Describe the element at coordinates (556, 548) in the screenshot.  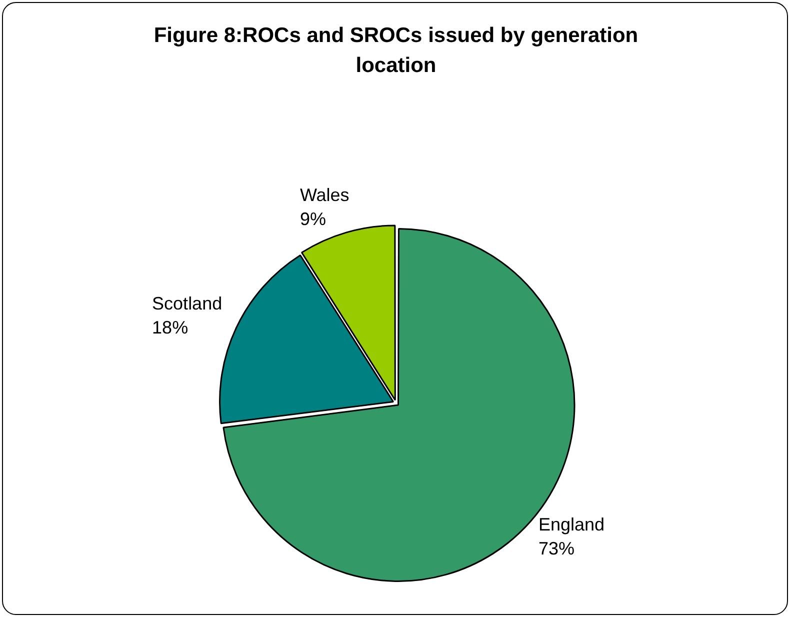
I see `data-label: 73%` at that location.